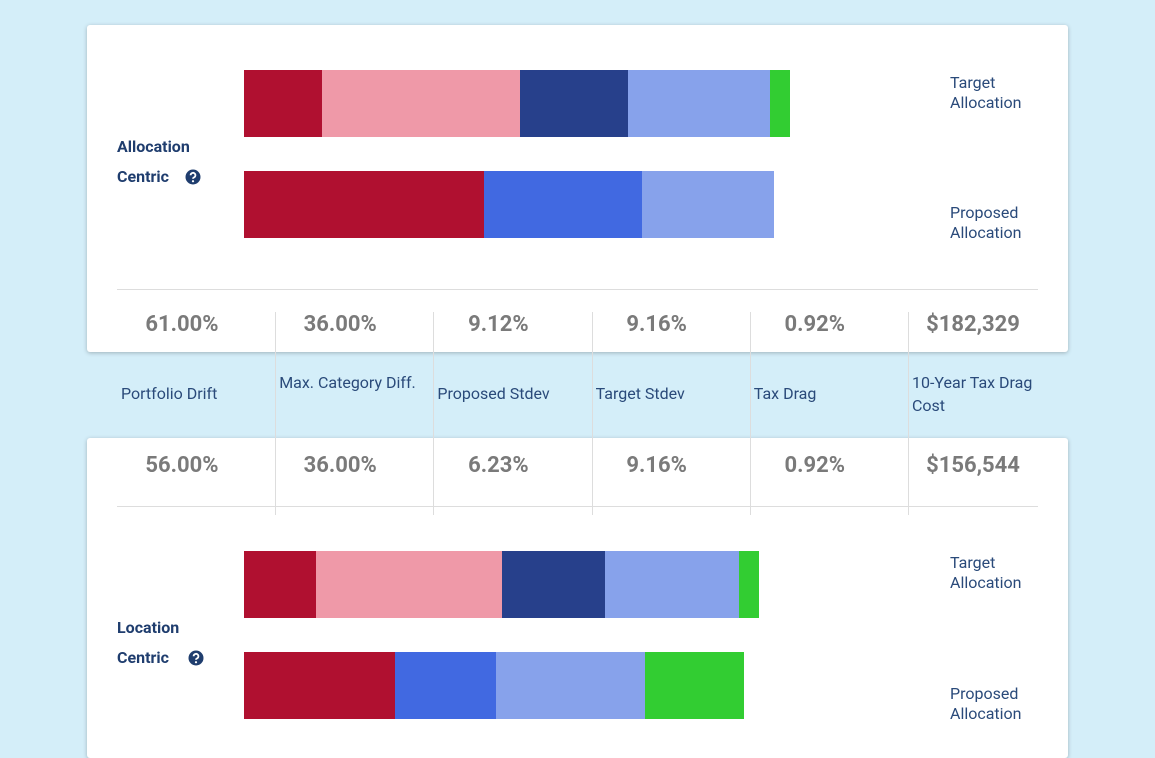 The image size is (1155, 758). What do you see at coordinates (182, 324) in the screenshot?
I see `metric-value: 61.00%` at bounding box center [182, 324].